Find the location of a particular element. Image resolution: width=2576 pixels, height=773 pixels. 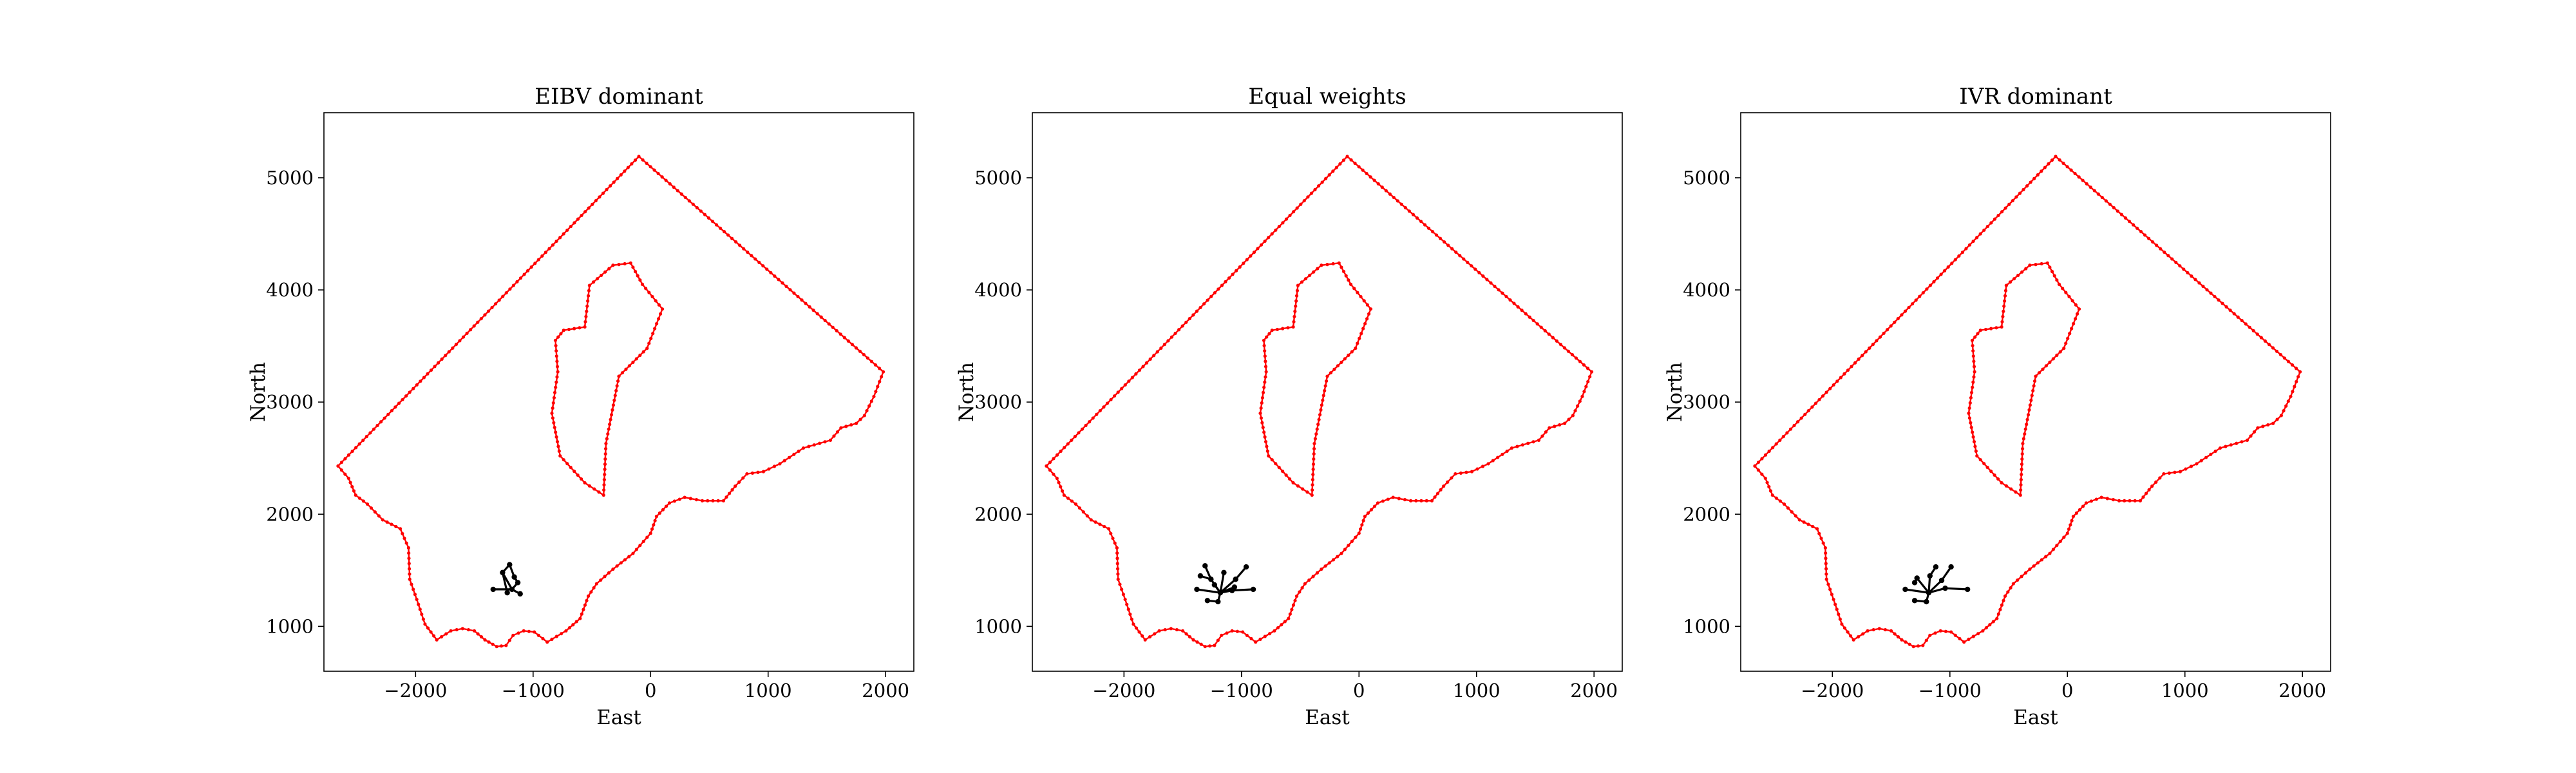

x-tick-label: 1000 is located at coordinates (2185, 690).